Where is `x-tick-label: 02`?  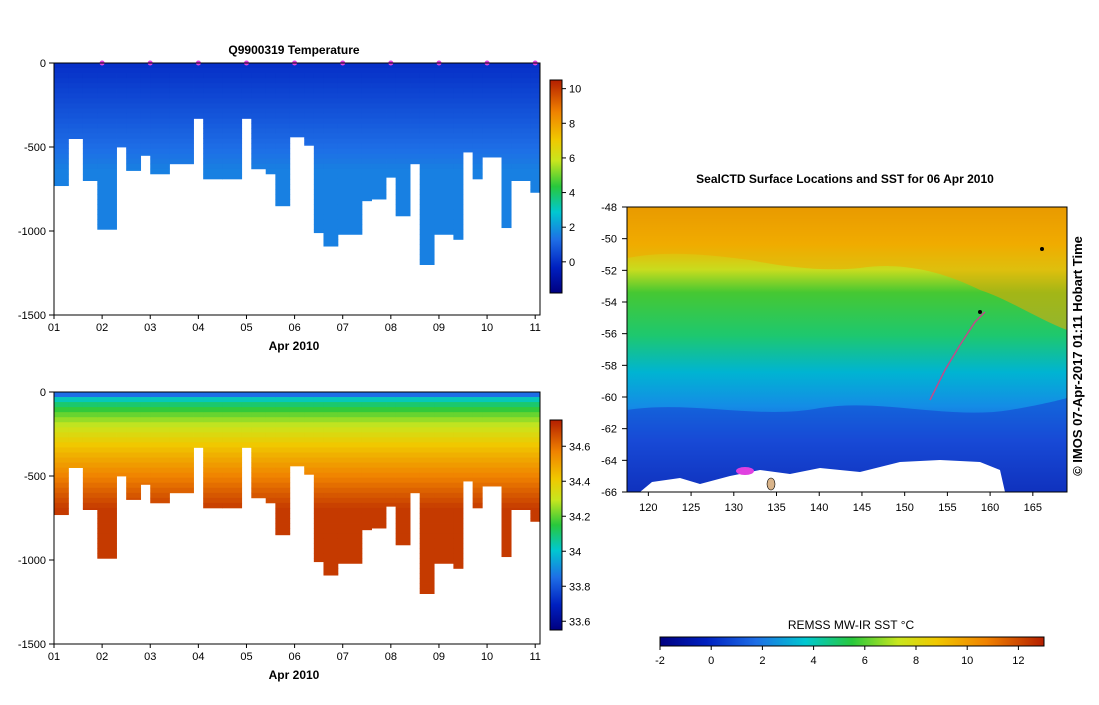 x-tick-label: 02 is located at coordinates (102, 657).